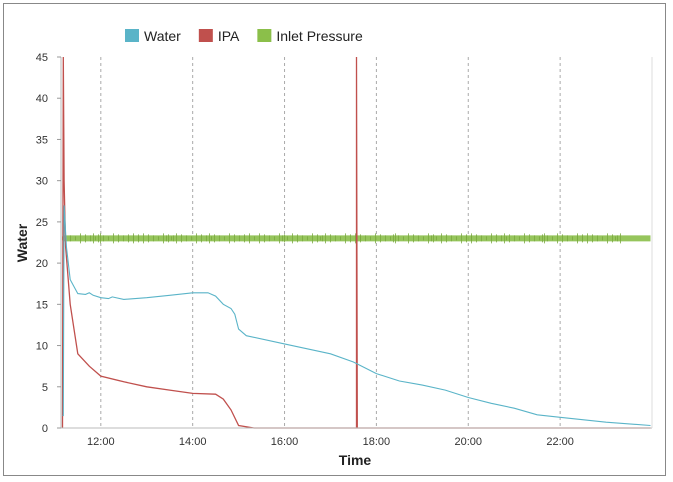 The image size is (673, 482). Describe the element at coordinates (45, 429) in the screenshot. I see `y-tick-label: 0` at that location.